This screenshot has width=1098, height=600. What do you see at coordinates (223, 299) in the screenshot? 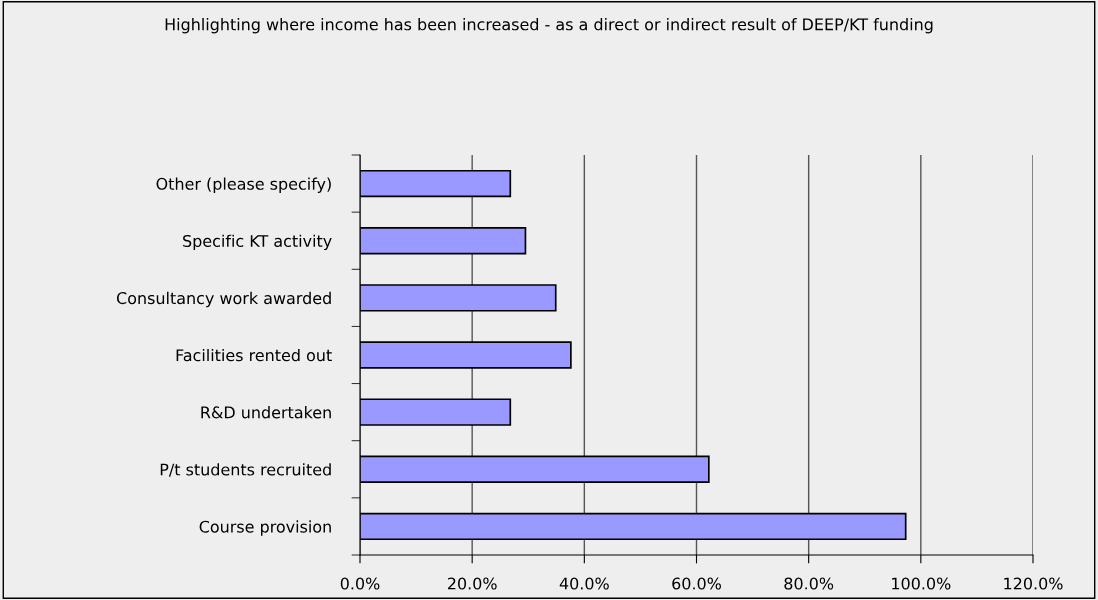
I see `y-tick-label: Consultancy work awarded` at bounding box center [223, 299].